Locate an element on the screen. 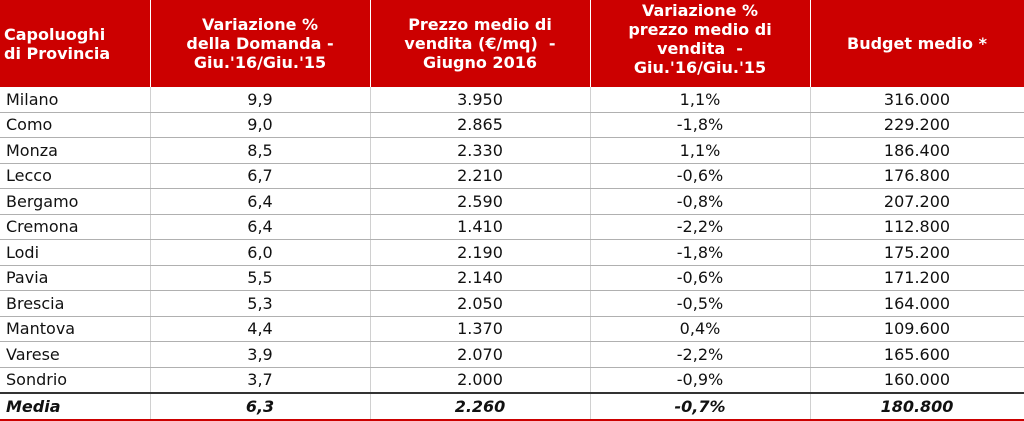 The width and height of the screenshot is (1024, 421). header-line: vendita - is located at coordinates (700, 48).